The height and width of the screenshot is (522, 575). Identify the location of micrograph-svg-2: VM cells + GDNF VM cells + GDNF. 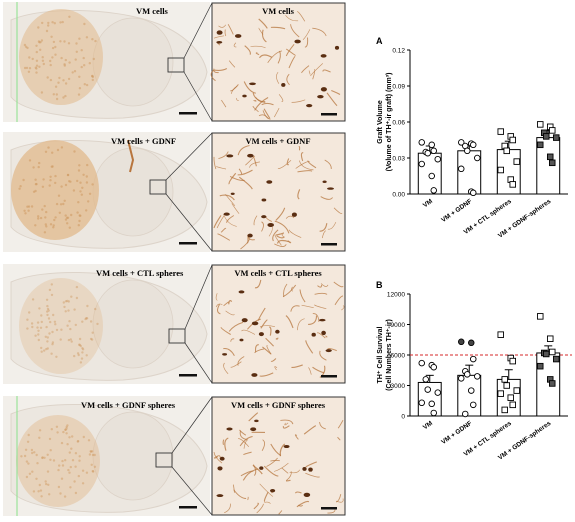
(174, 192).